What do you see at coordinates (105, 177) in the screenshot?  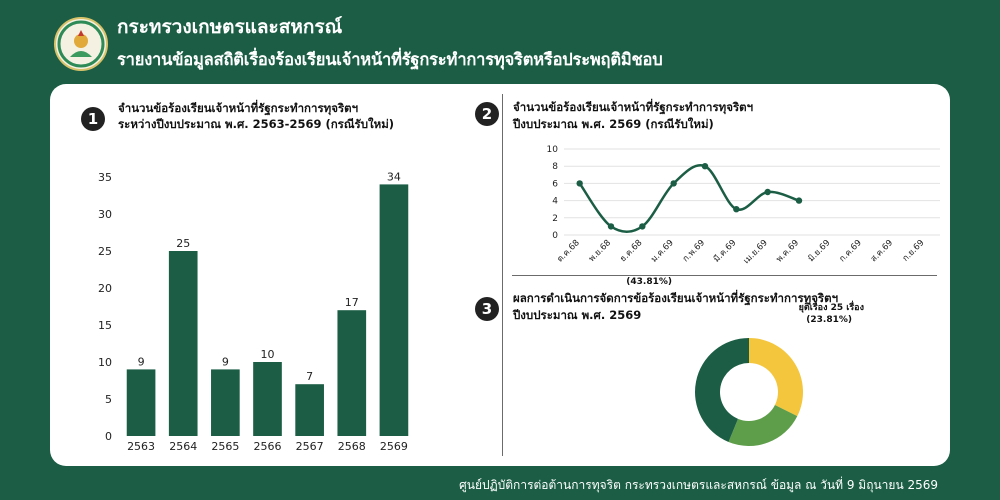 I see `y-tick-label: 35` at bounding box center [105, 177].